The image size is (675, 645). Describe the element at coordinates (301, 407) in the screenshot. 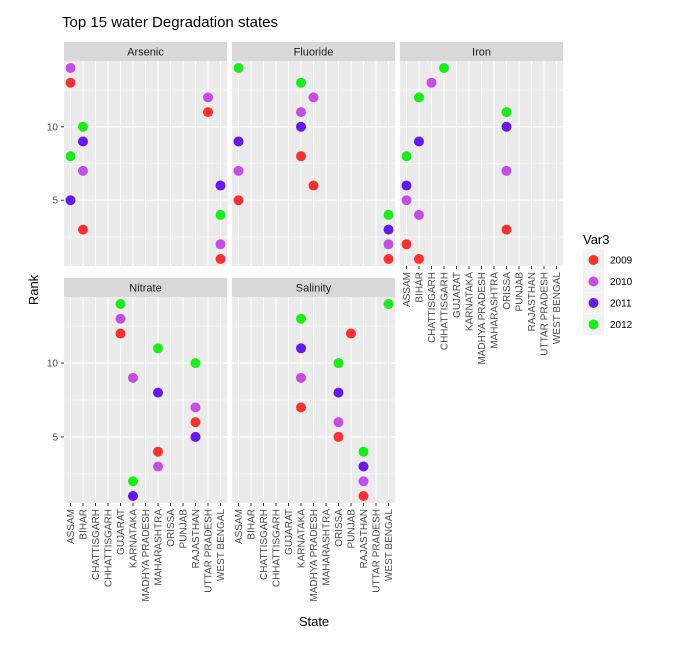

I see `point-salinity-karnataka-2009` at that location.